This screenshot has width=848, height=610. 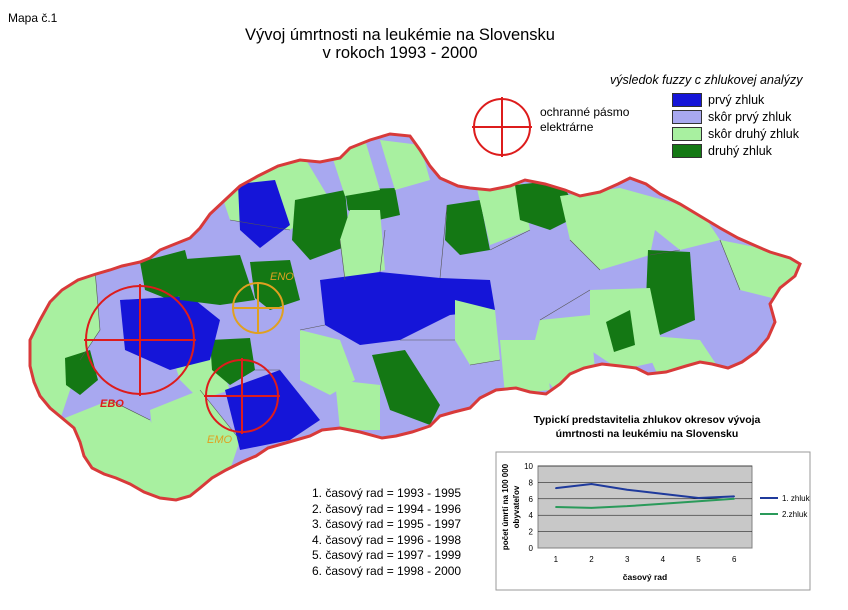 What do you see at coordinates (647, 434) in the screenshot?
I see `chart-title-line-2: úmrtnosti na leukémiu na Slovensku` at bounding box center [647, 434].